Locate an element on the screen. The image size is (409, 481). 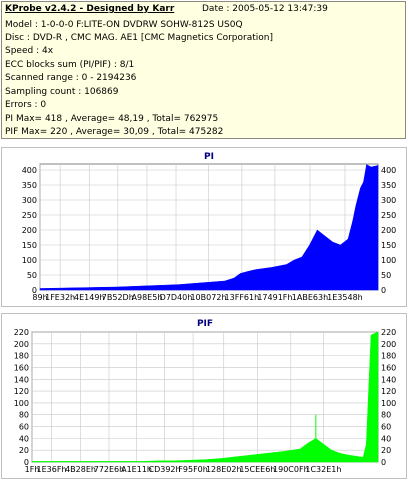
y-tick-label-right: 60 is located at coordinates (386, 427).